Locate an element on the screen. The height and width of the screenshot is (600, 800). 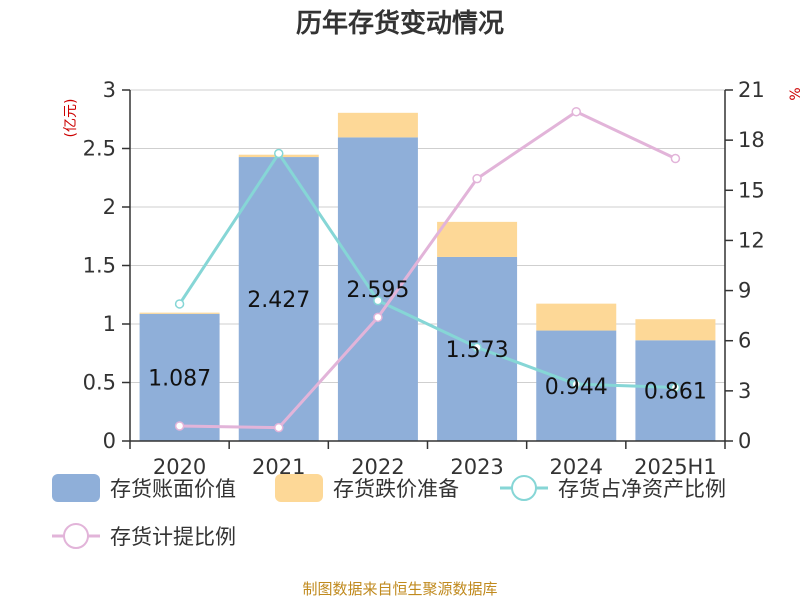
right-tick-label: 15 is located at coordinates (751, 190).